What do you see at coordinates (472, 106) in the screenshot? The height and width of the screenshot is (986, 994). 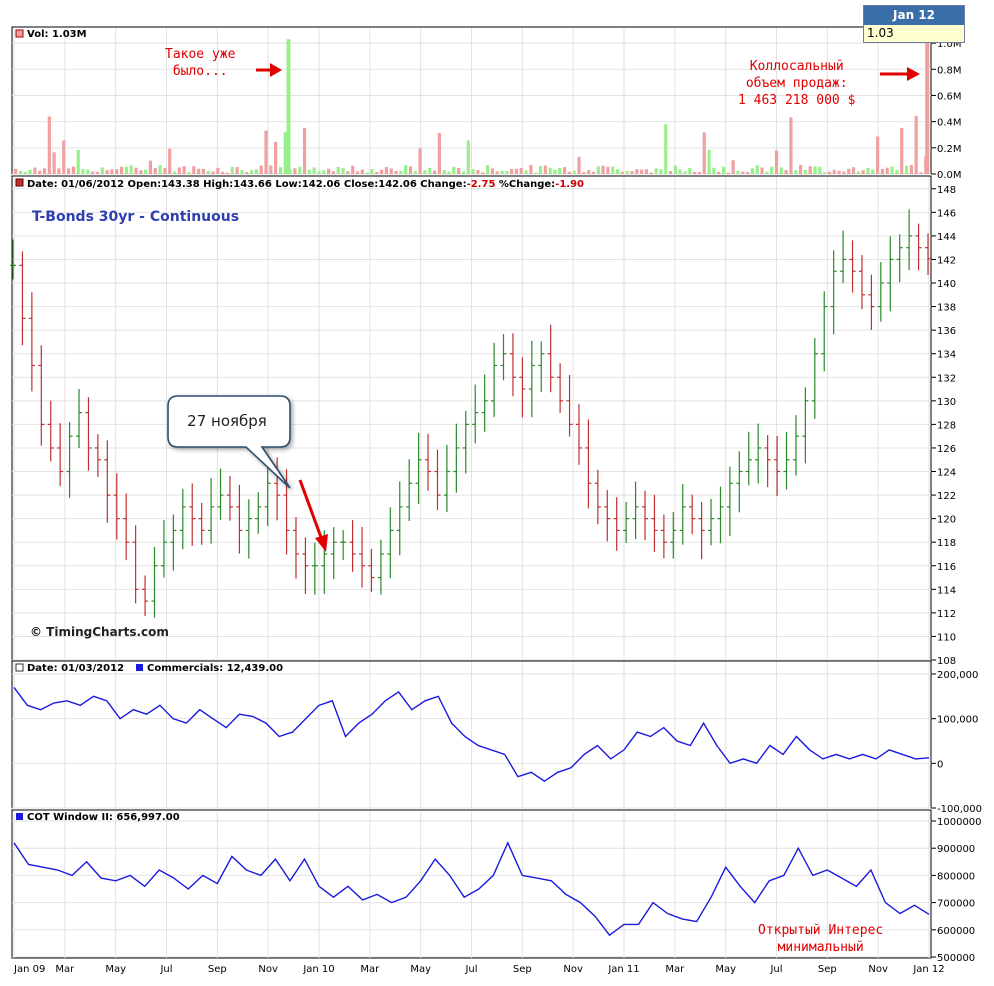 I see `volume-bars` at bounding box center [472, 106].